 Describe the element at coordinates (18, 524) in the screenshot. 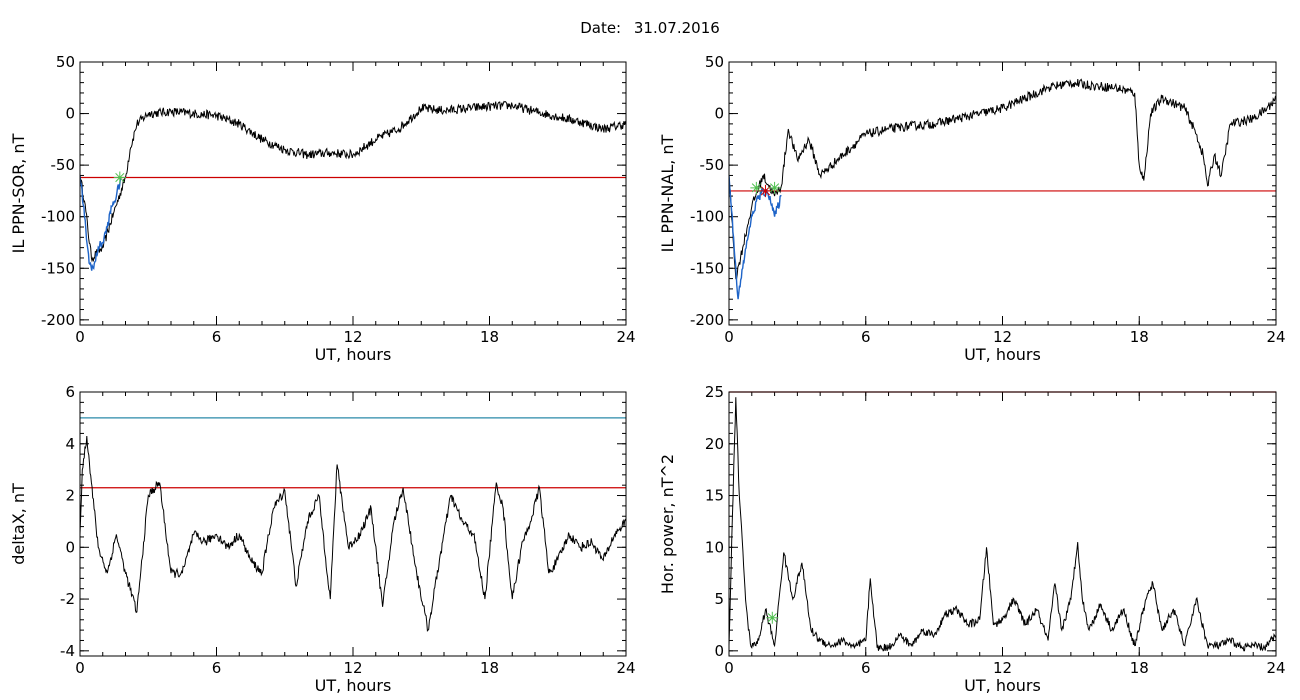

I see `y-axis-label: deltaX, nT` at that location.